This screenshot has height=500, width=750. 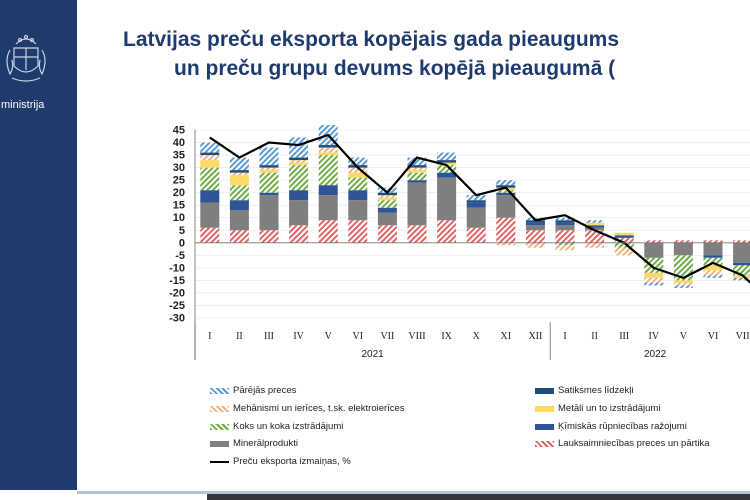 What do you see at coordinates (622, 426) in the screenshot?
I see `legend-label-chemical: Ķīmiskās rūpniecības ražojumi` at bounding box center [622, 426].